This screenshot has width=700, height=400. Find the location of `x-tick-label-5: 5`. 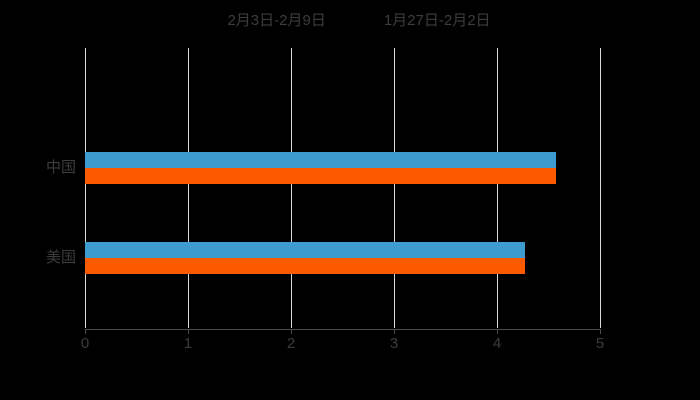

x-tick-label-5: 5 is located at coordinates (600, 343).